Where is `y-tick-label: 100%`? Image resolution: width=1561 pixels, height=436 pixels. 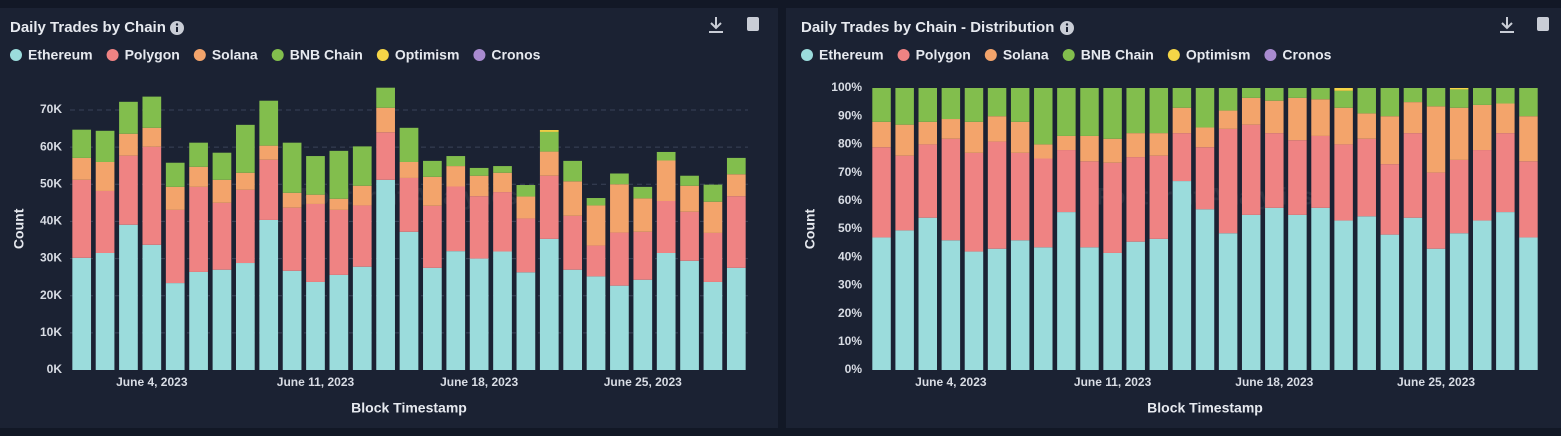
y-tick-label: 100% is located at coordinates (846, 87).